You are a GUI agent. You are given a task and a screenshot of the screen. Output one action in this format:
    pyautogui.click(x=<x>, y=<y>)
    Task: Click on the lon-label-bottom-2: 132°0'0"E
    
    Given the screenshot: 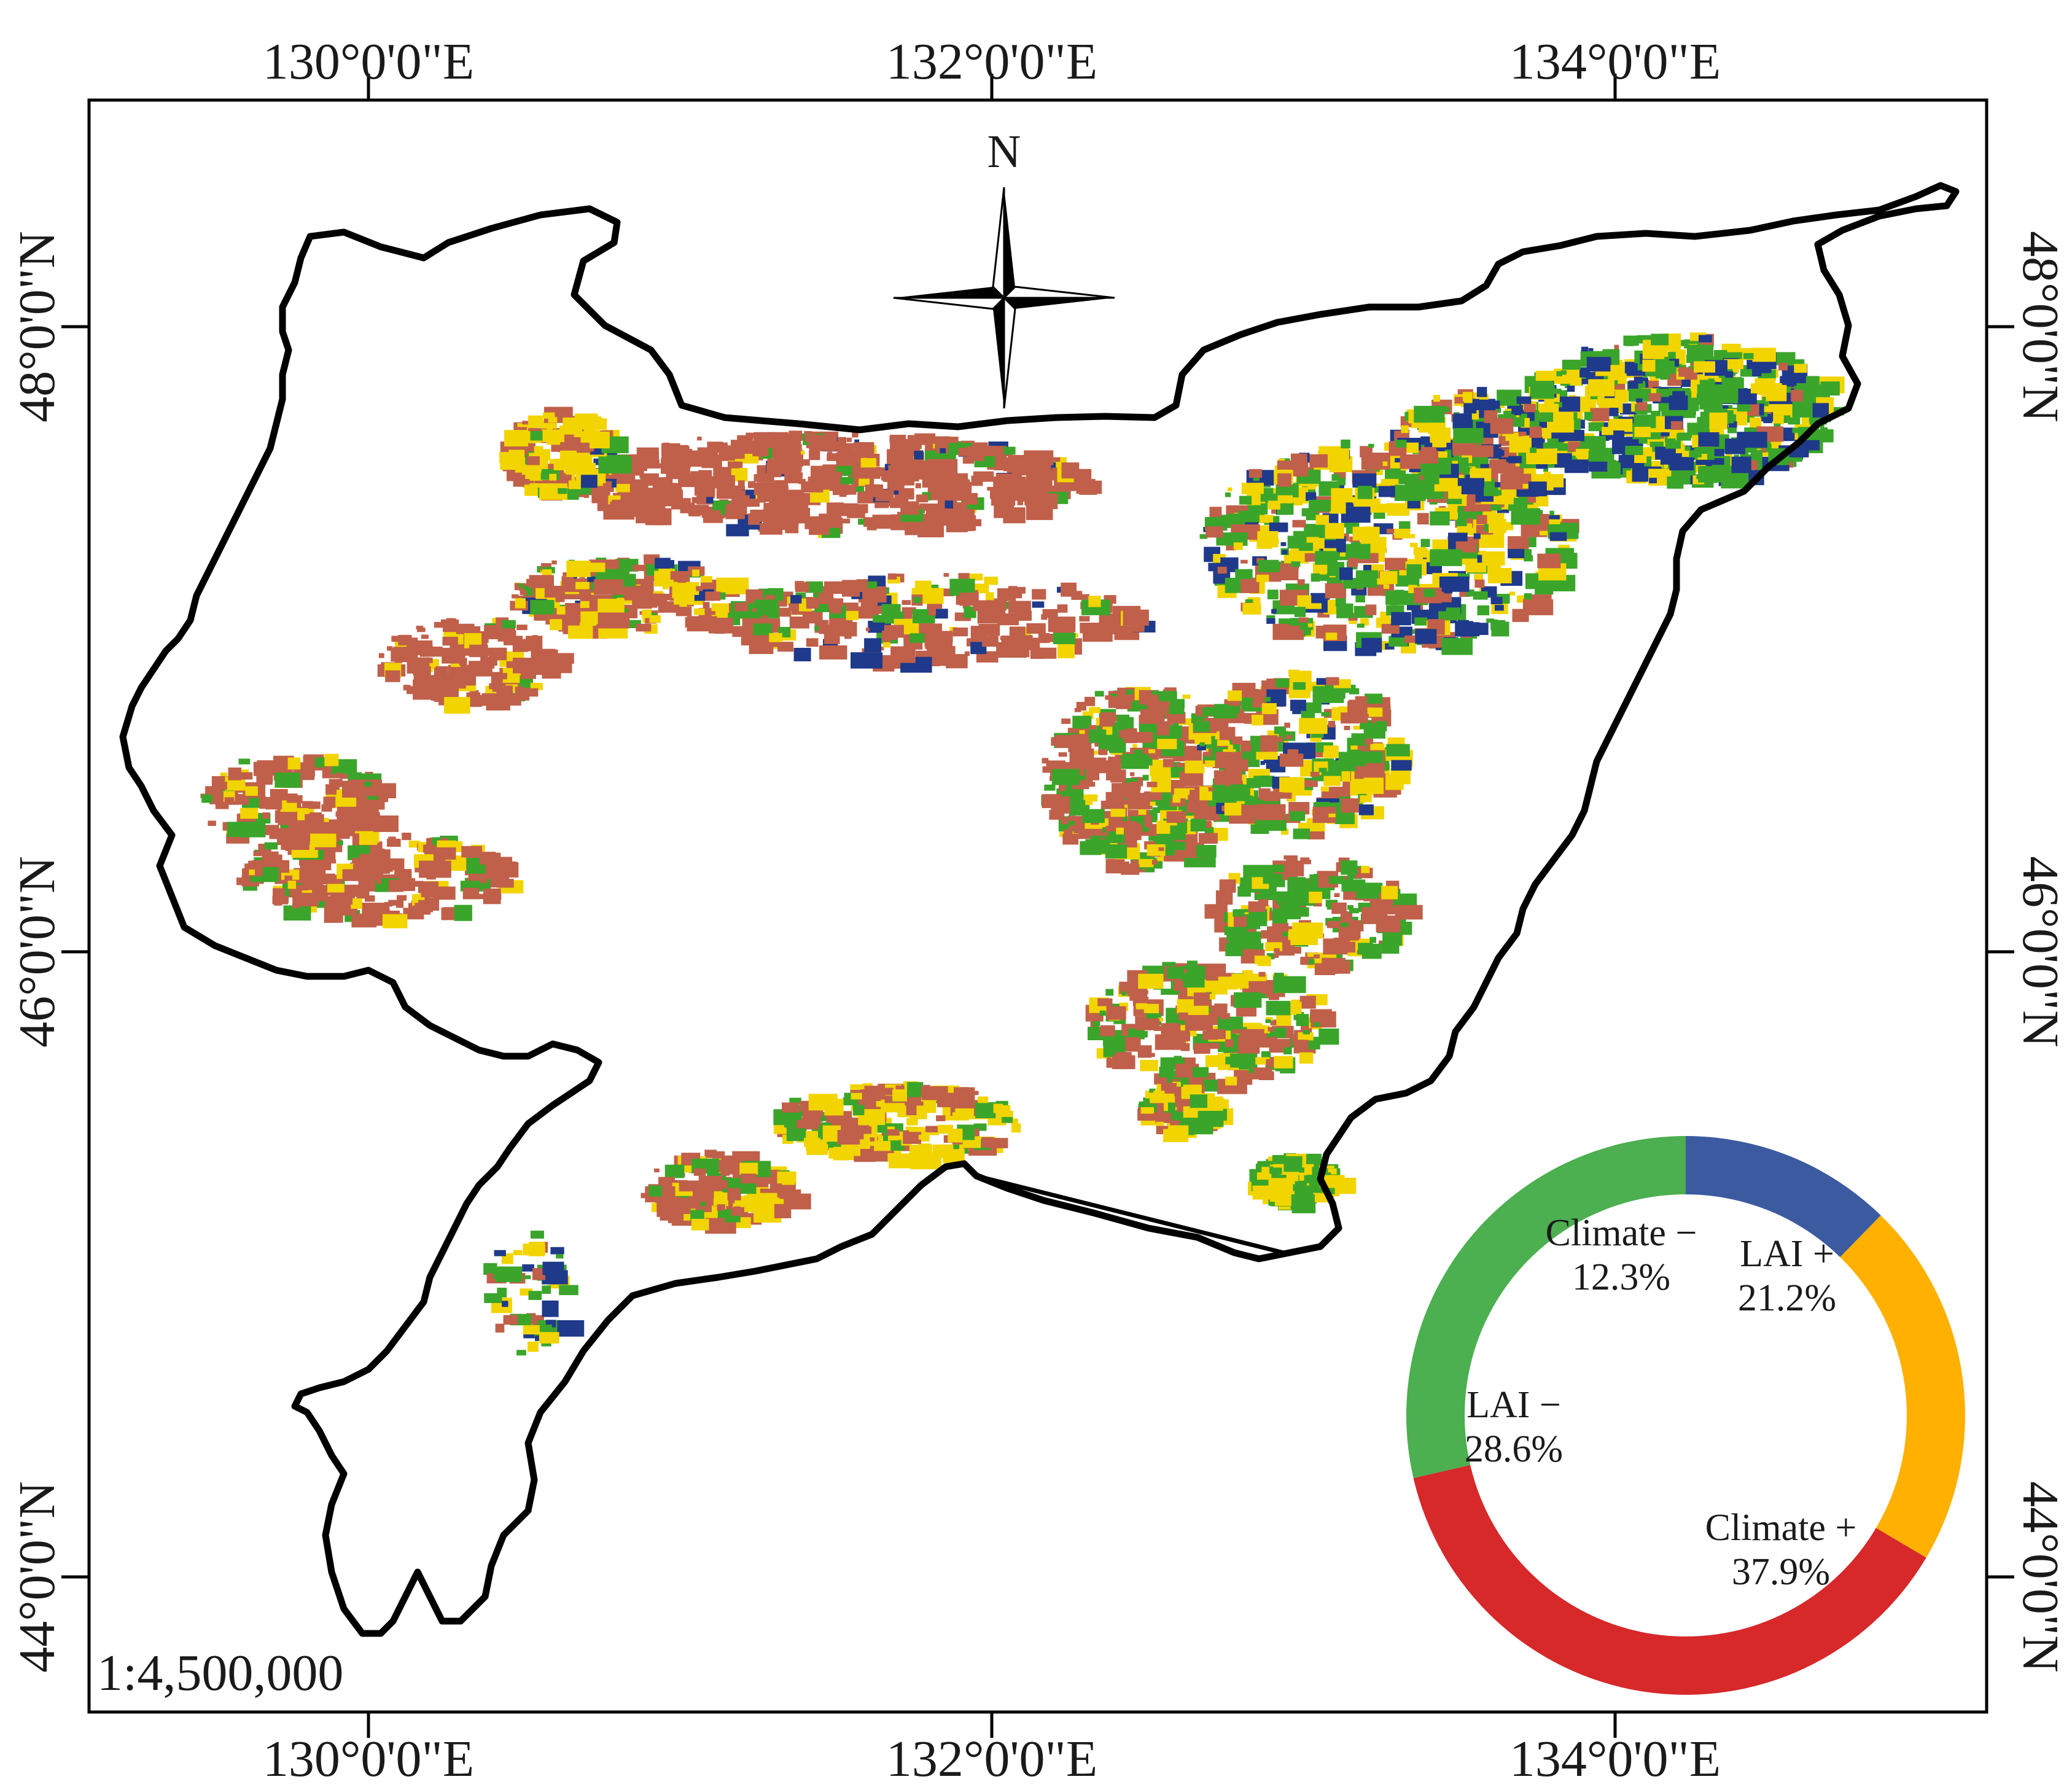 What is the action you would take?
    pyautogui.click(x=991, y=1759)
    